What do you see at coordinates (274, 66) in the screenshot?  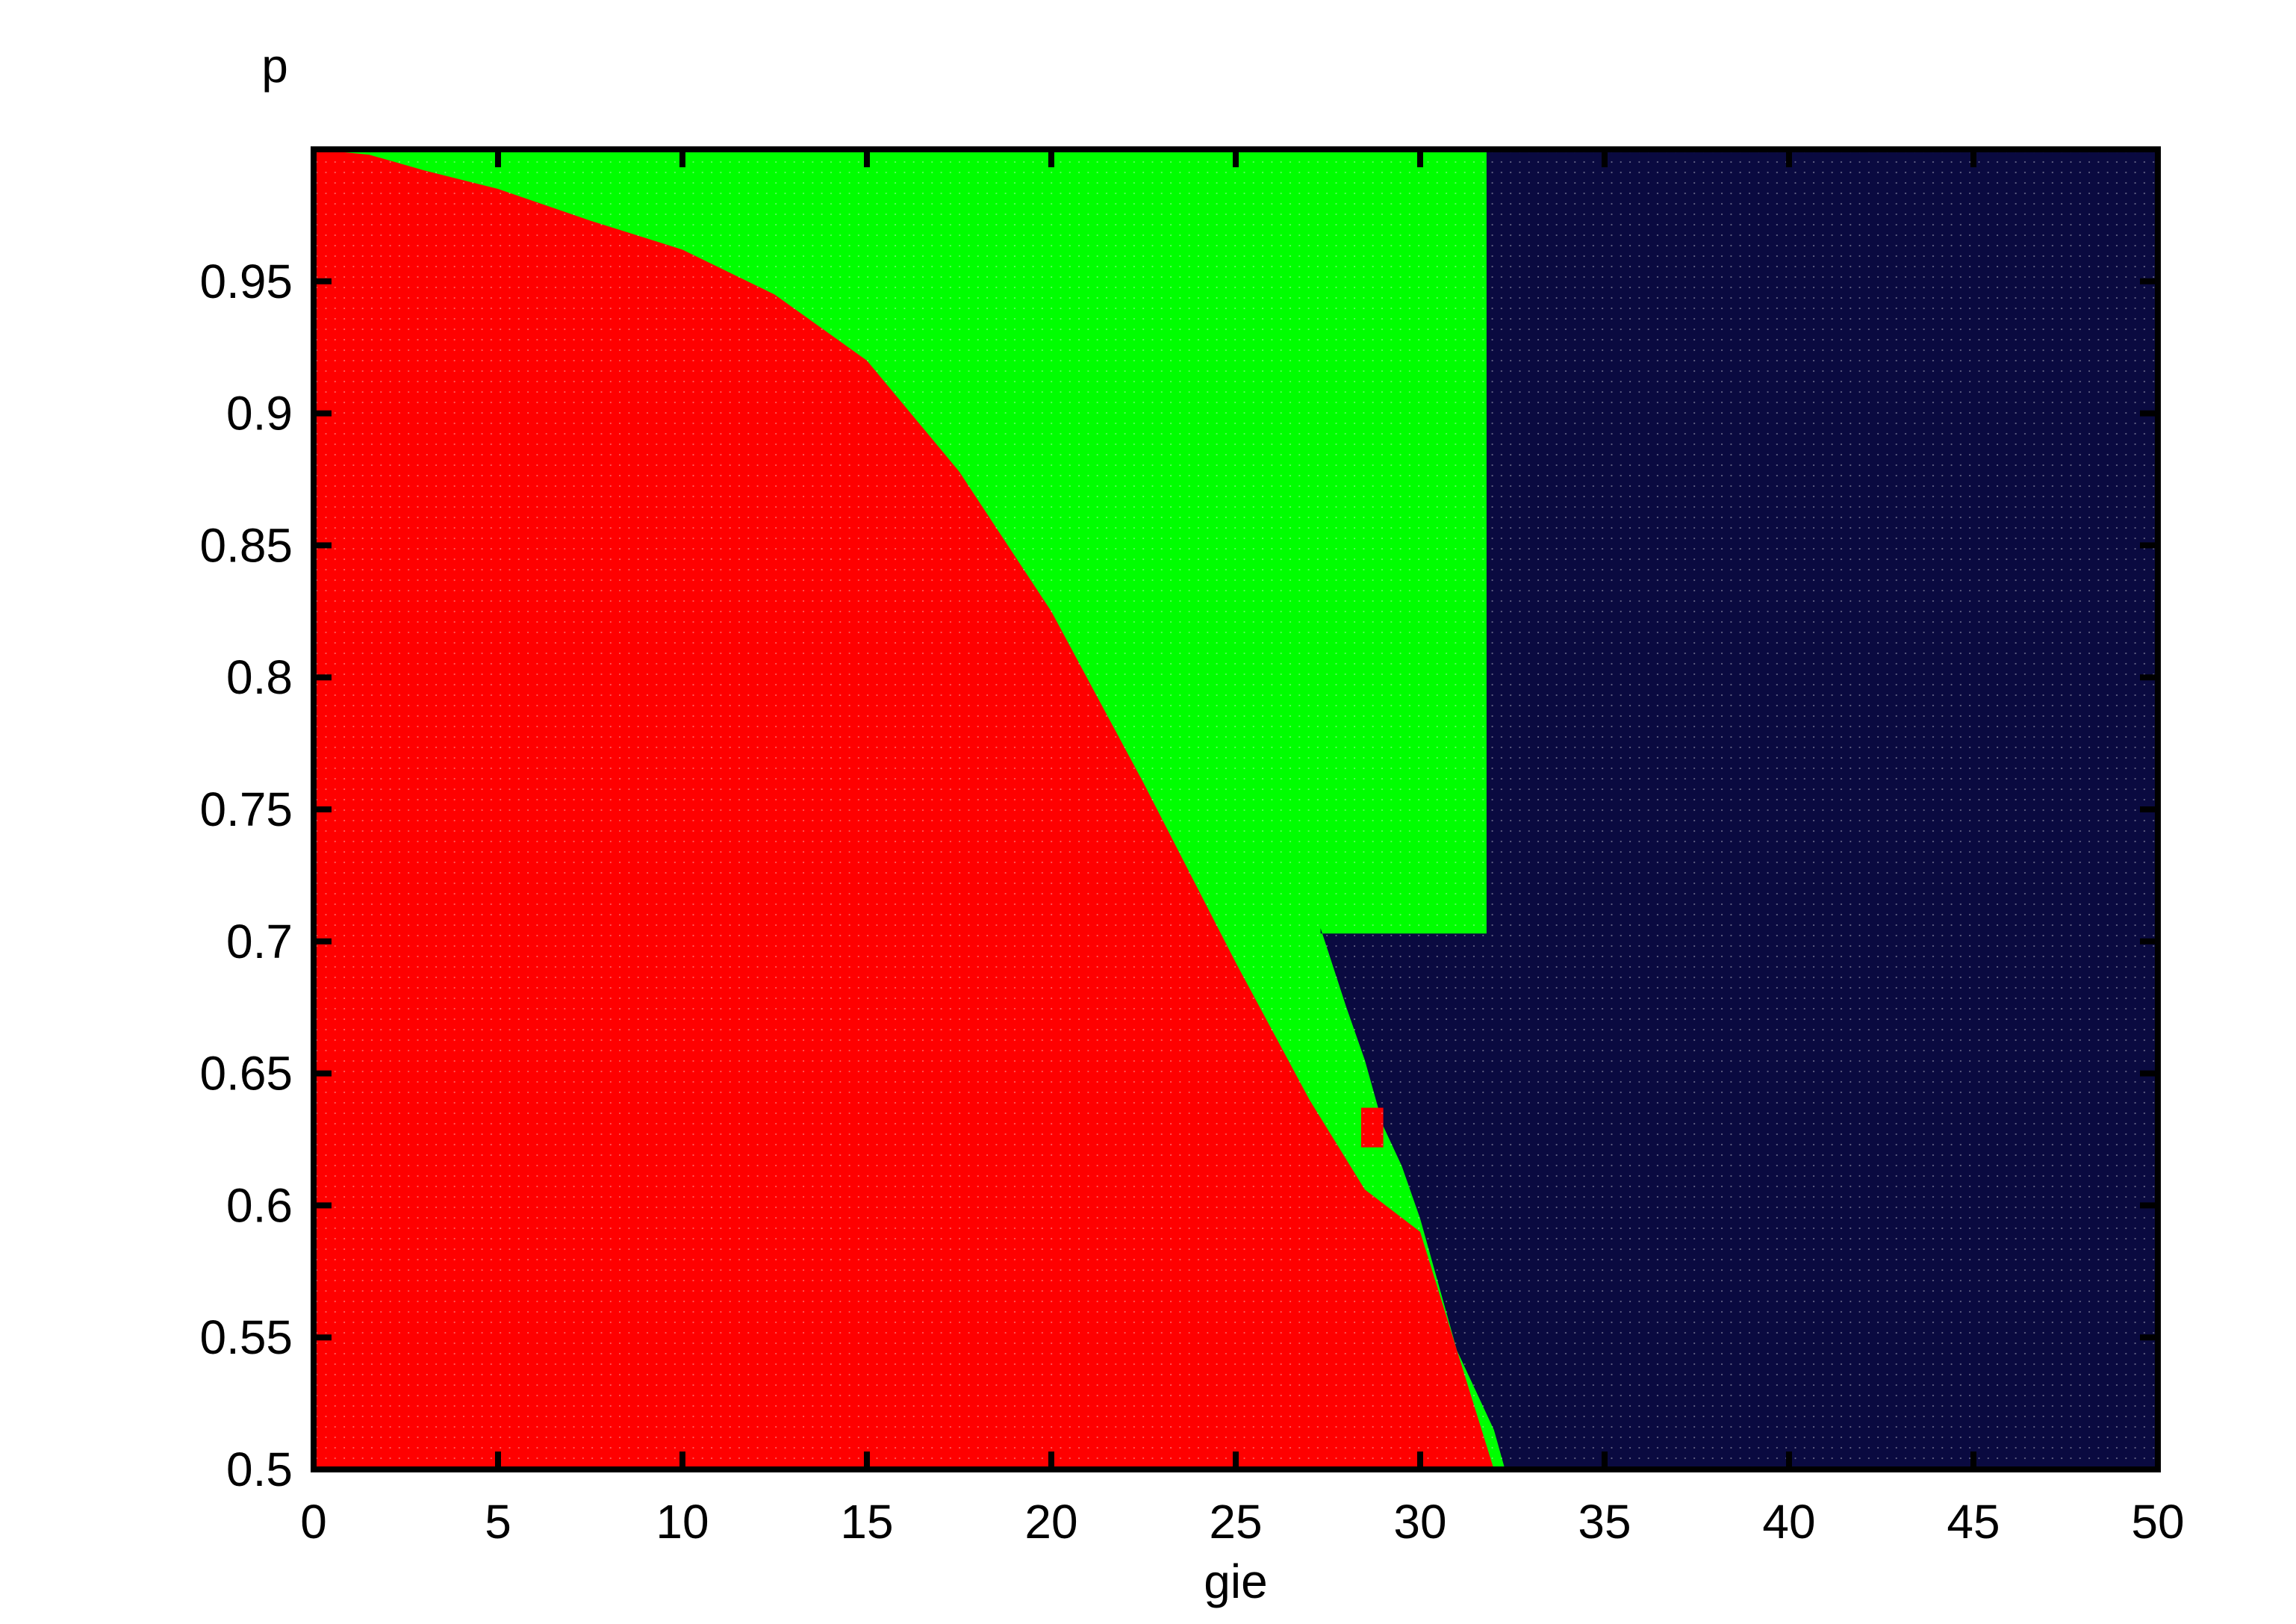 I see `y-axis-label: p` at bounding box center [274, 66].